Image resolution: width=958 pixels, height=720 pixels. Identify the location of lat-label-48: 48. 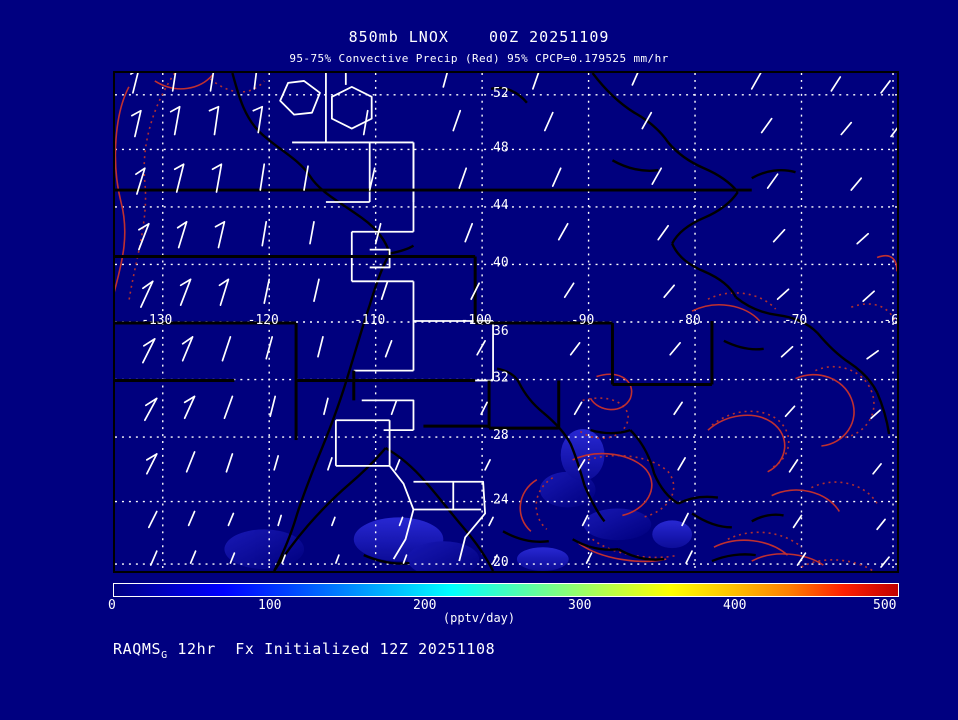
(501, 147).